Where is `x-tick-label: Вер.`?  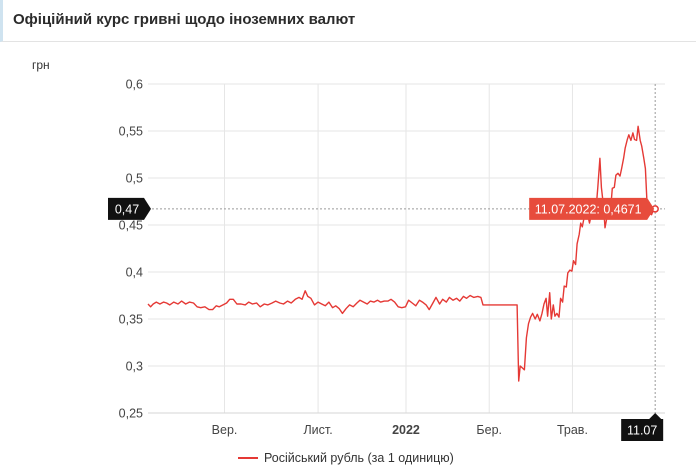 x-tick-label: Вер. is located at coordinates (225, 430).